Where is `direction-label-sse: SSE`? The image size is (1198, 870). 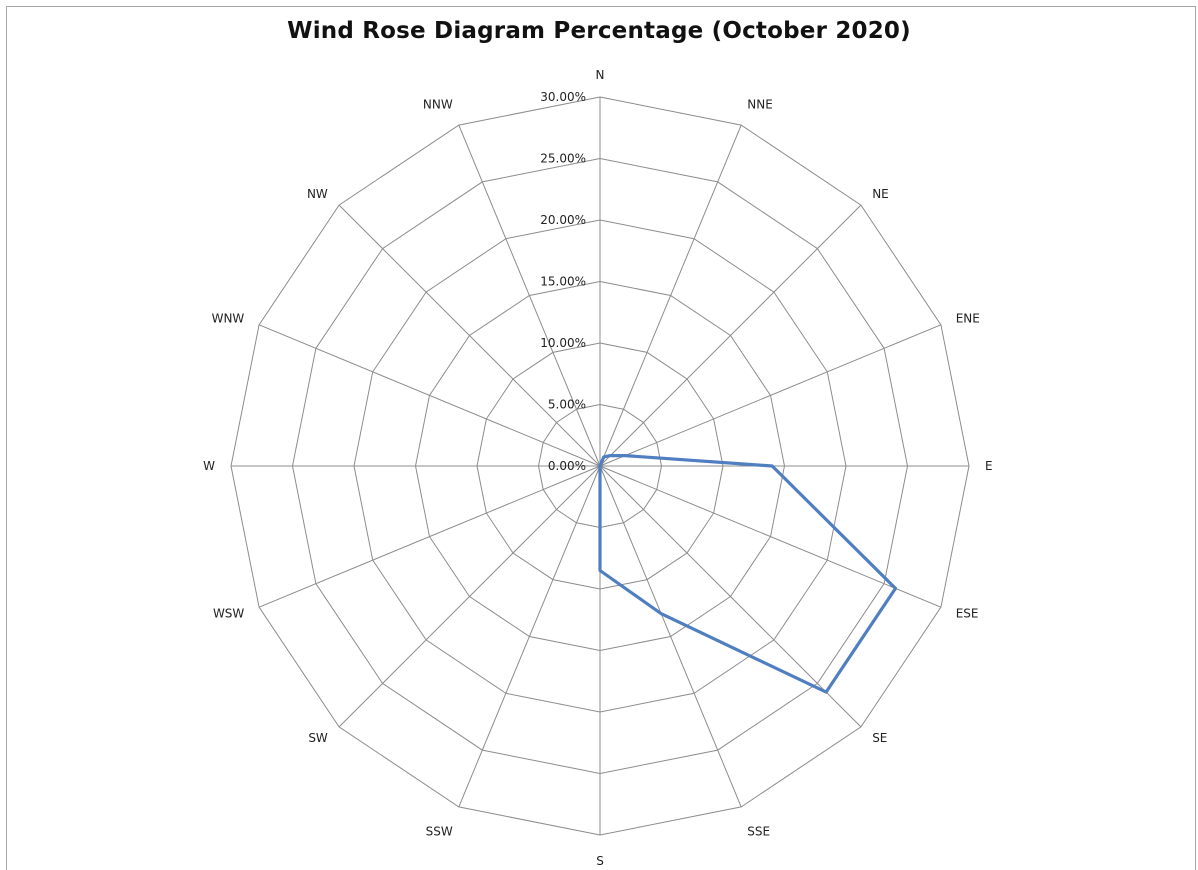 direction-label-sse: SSE is located at coordinates (758, 832).